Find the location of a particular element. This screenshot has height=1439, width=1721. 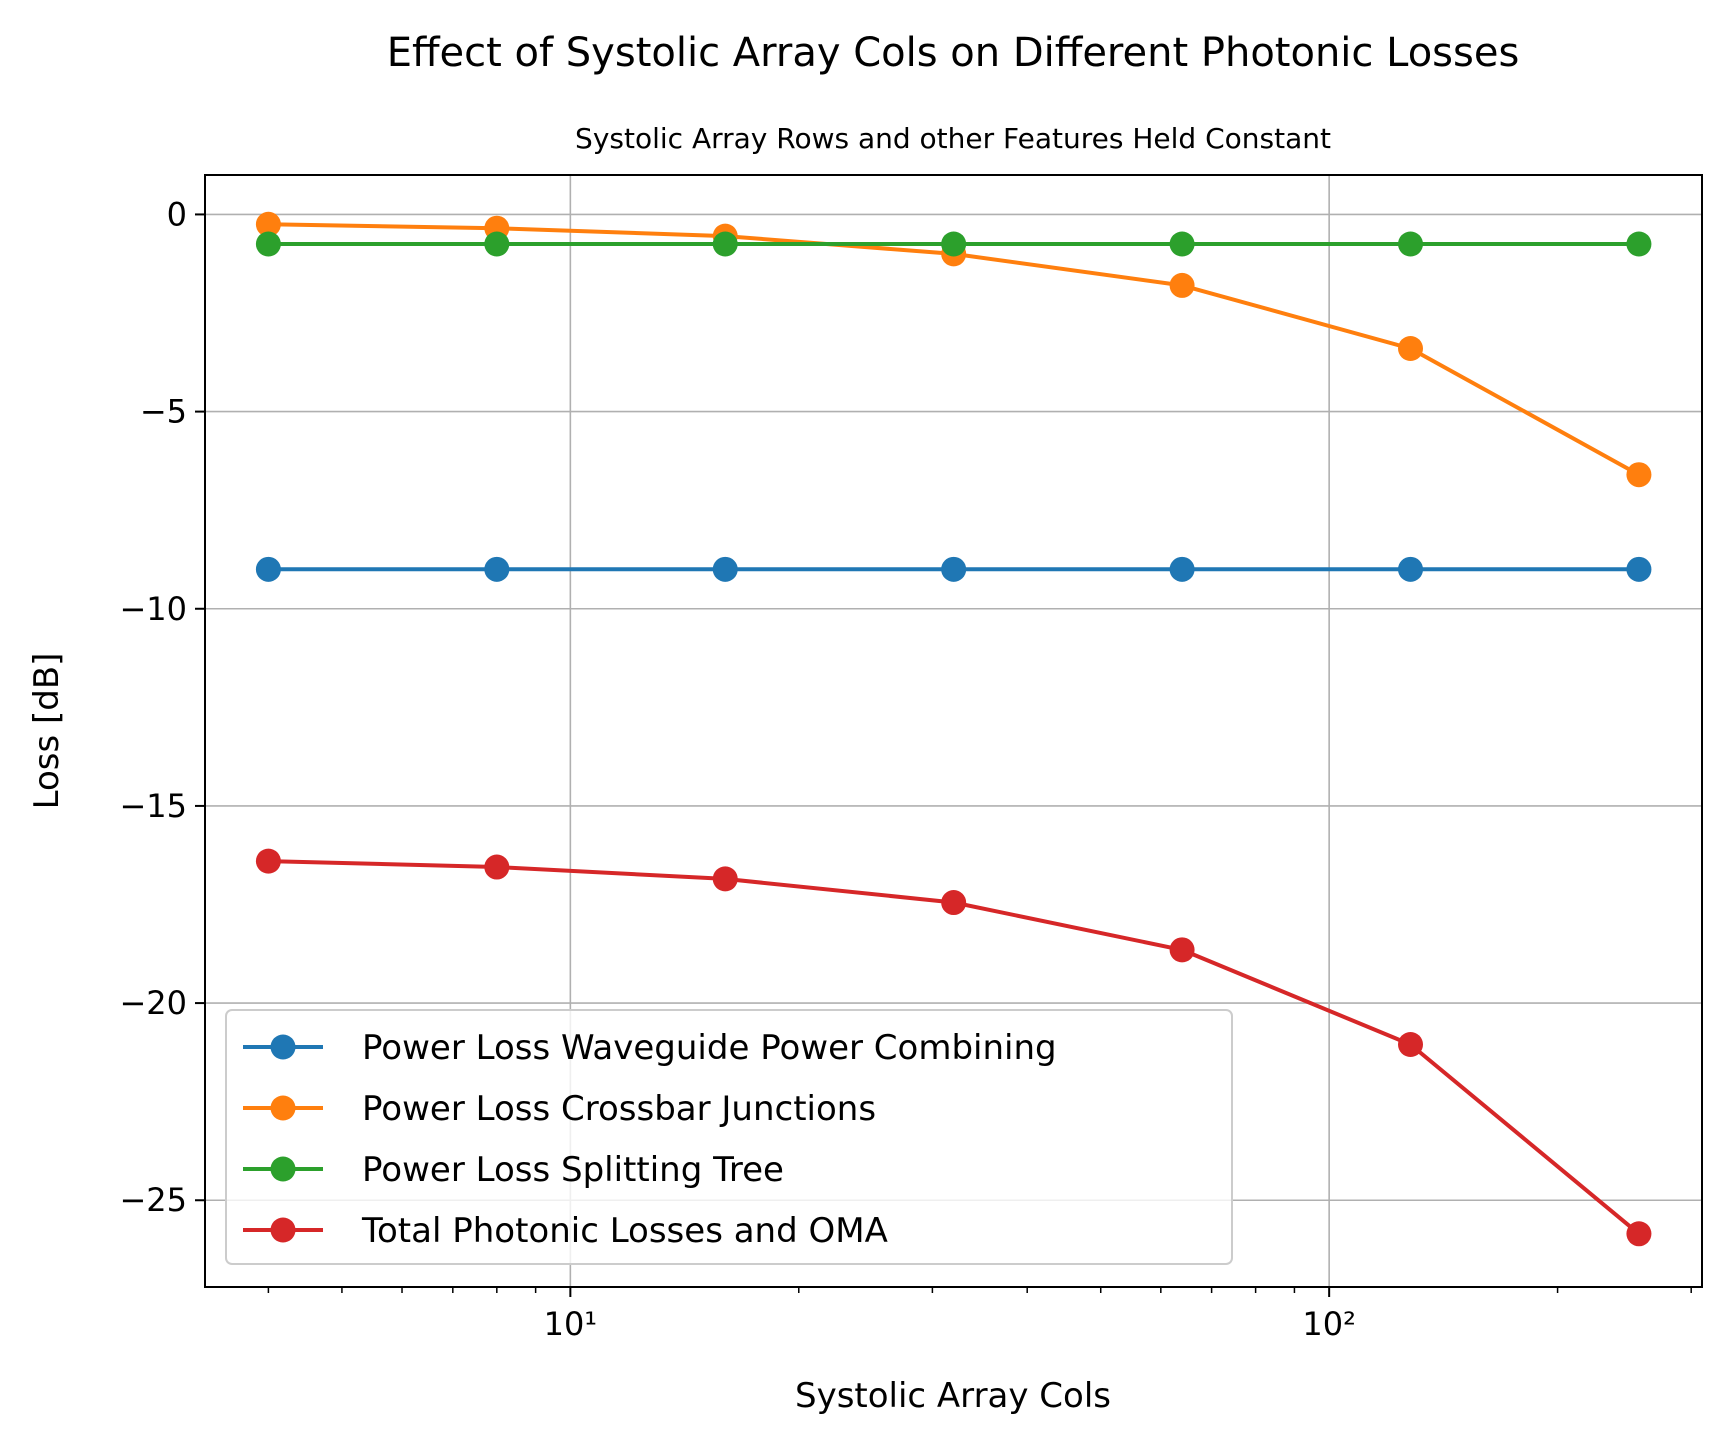

y-tick-label: −20 is located at coordinates (153, 1003).